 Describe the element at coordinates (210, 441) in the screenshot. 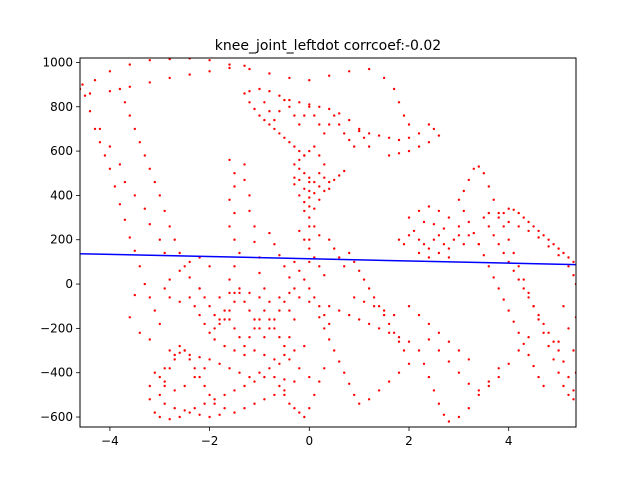

I see `x-tick-label: −2` at that location.